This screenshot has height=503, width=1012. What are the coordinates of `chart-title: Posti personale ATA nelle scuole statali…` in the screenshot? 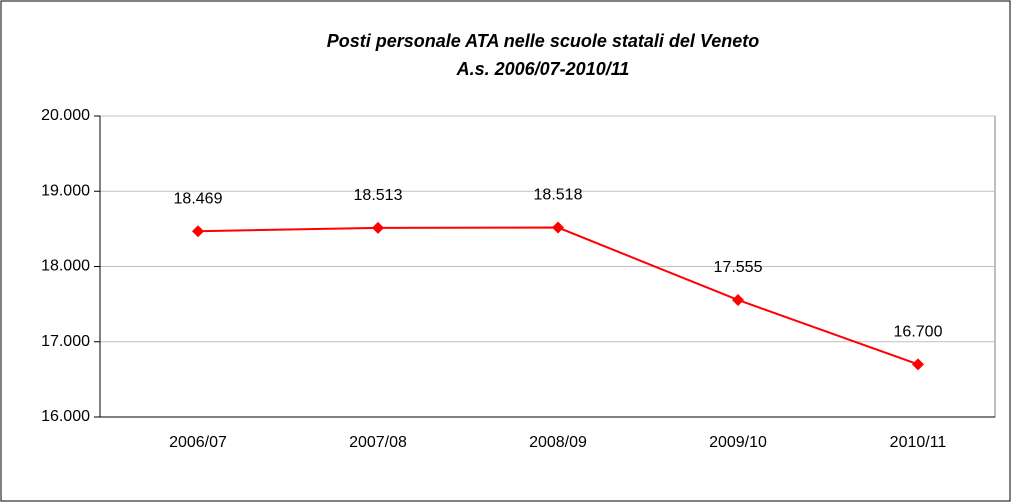 It's located at (543, 41).